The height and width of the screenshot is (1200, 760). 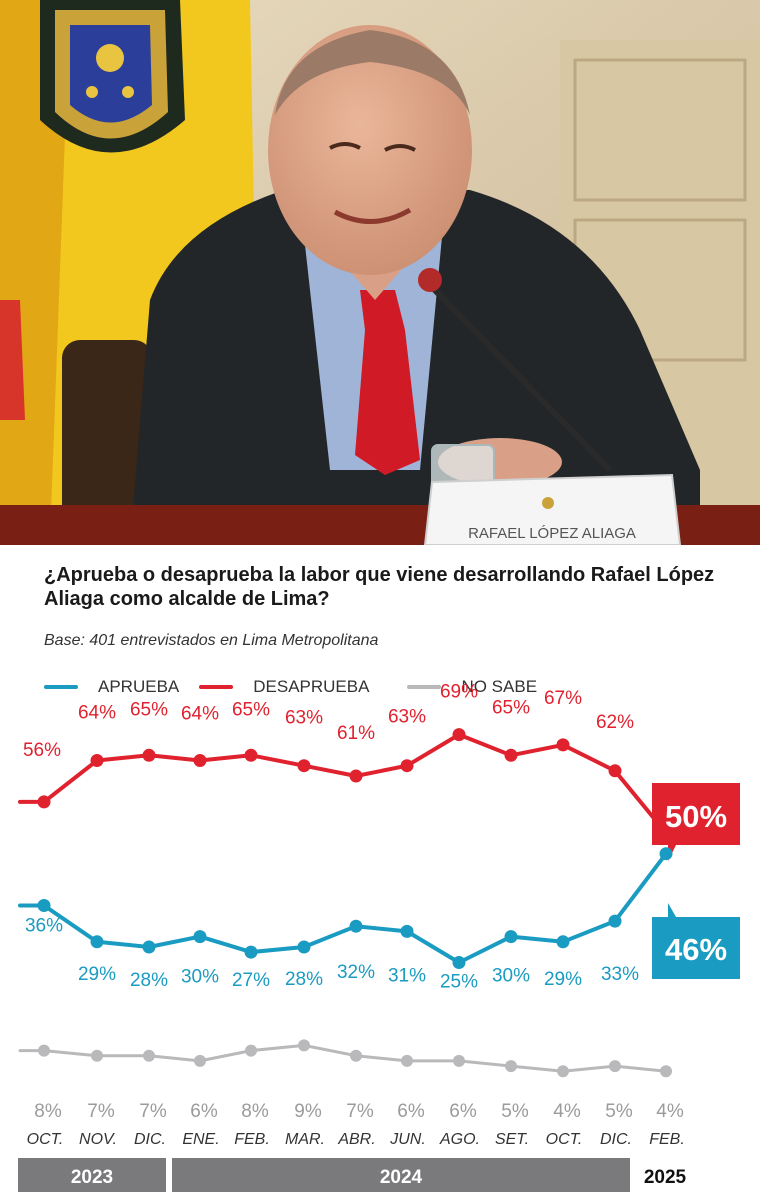 I want to click on head, so click(x=370, y=150).